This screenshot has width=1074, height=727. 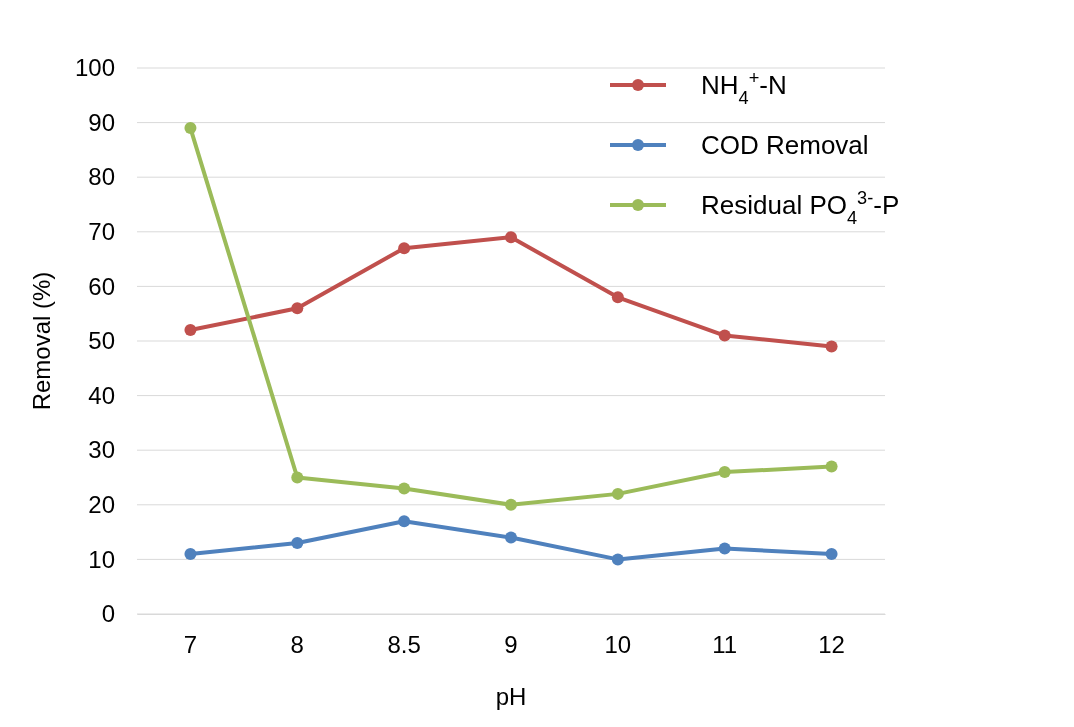 I want to click on y-tick-label: 100, so click(x=94, y=68).